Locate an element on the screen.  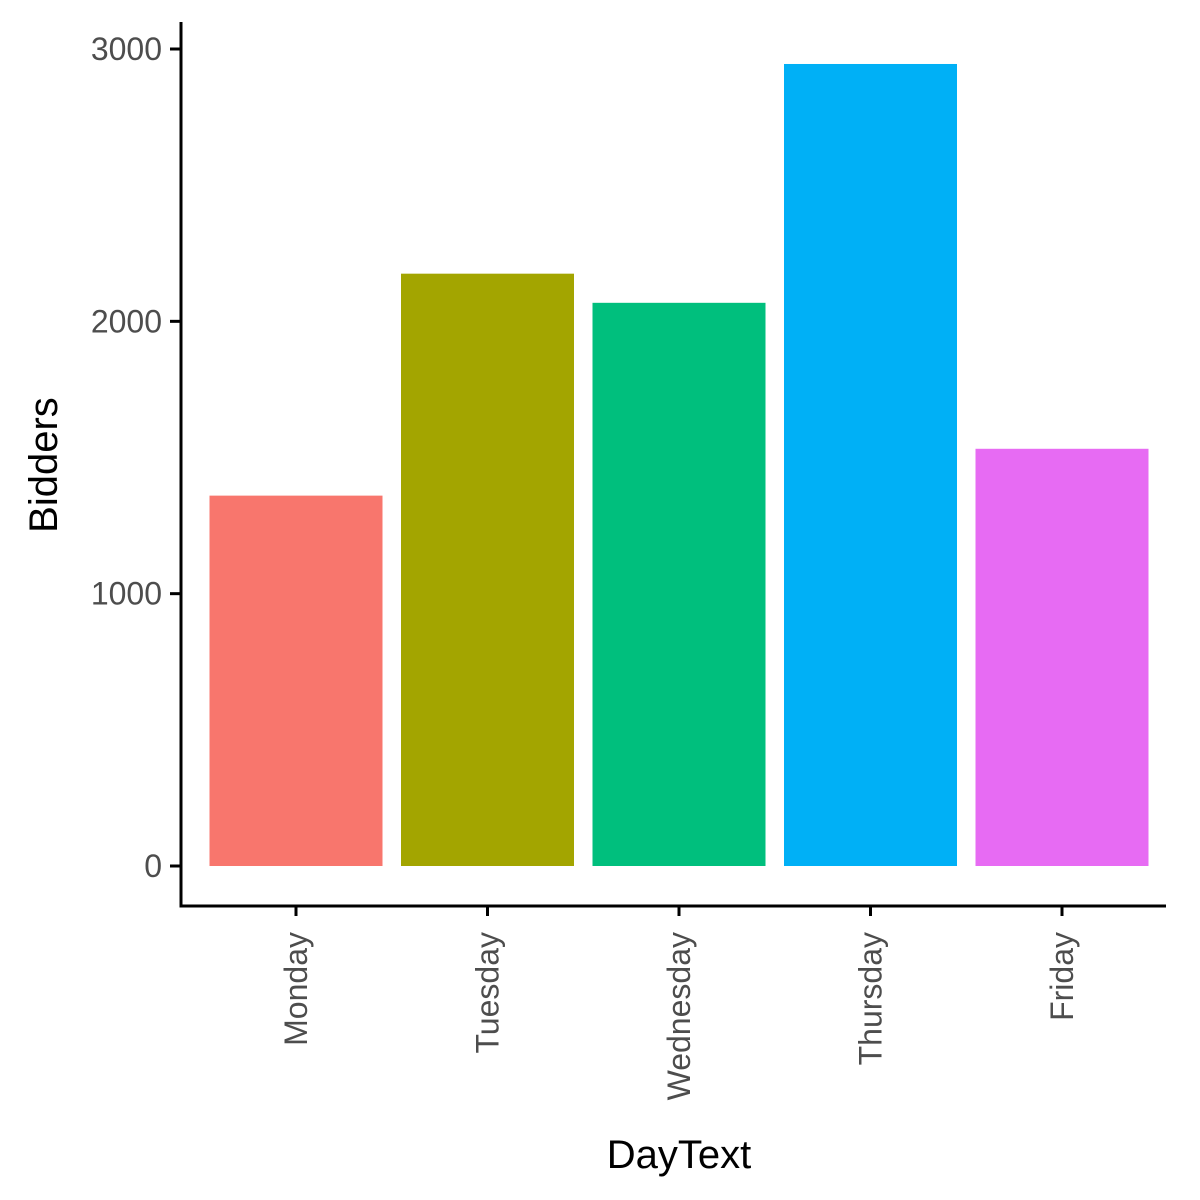
x-axis-ticks: Monday Tuesday Wednesday Thursday Friday is located at coordinates (679, 1003).